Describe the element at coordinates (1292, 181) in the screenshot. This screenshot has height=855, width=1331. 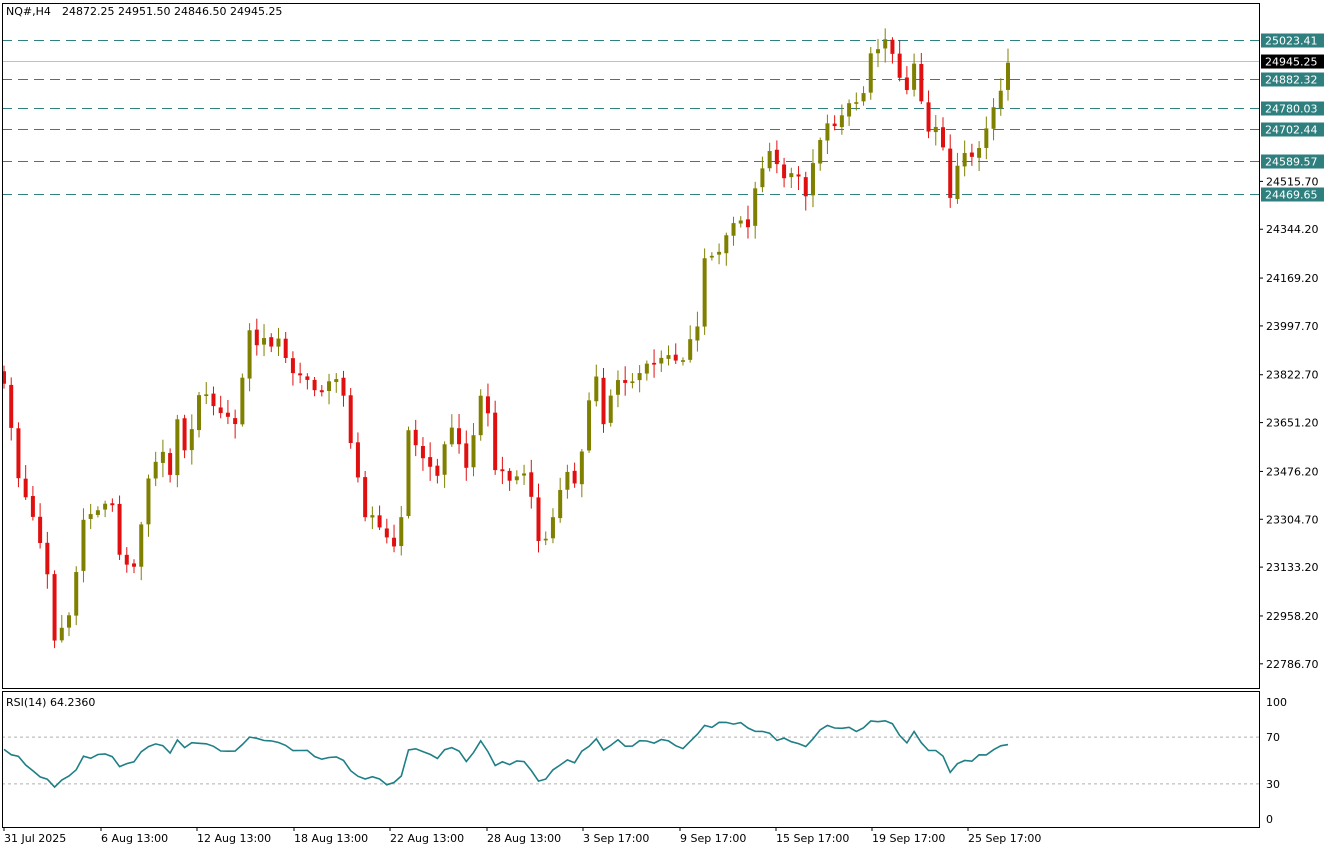
I see `price-tick-label: 24515.70` at that location.